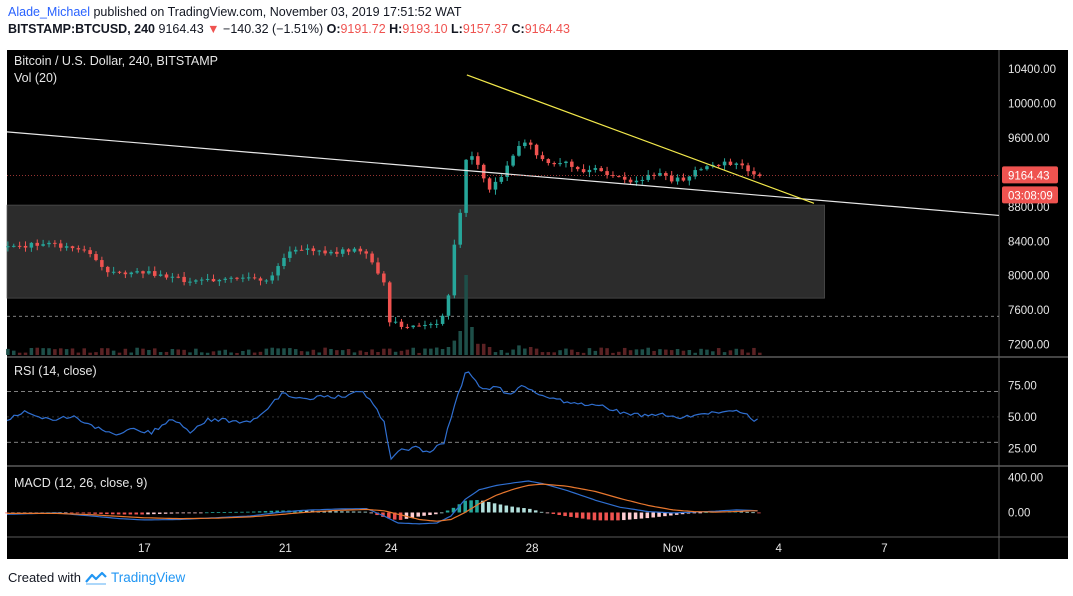  What do you see at coordinates (148, 577) in the screenshot?
I see `tradingview-brand-link: TradingView` at bounding box center [148, 577].